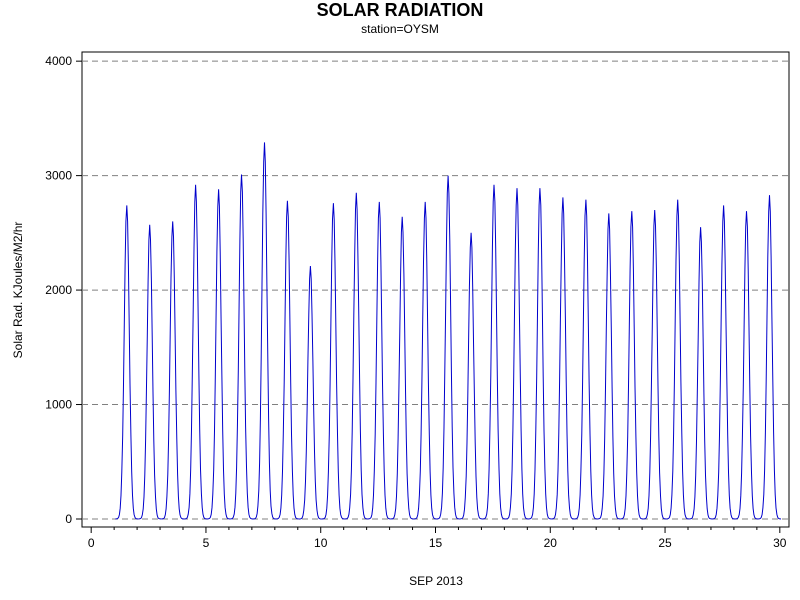 Image resolution: width=800 pixels, height=600 pixels. Describe the element at coordinates (321, 543) in the screenshot. I see `x-tick-label: 10` at that location.